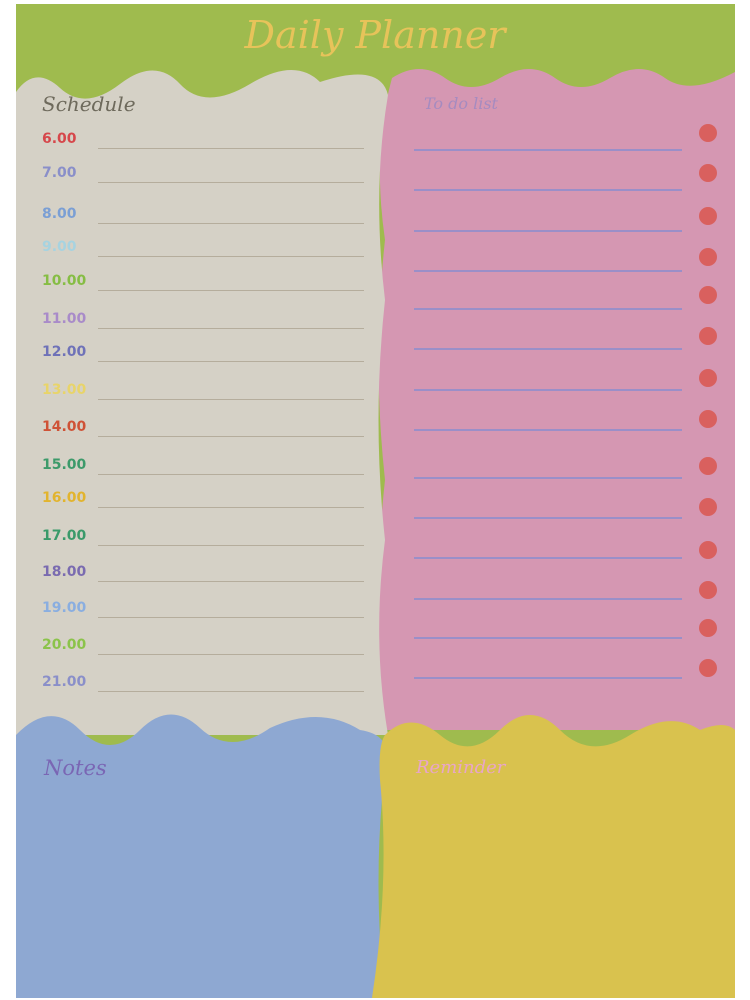 The width and height of the screenshot is (750, 1000). Describe the element at coordinates (461, 767) in the screenshot. I see `reminder-heading: Reminder` at that location.